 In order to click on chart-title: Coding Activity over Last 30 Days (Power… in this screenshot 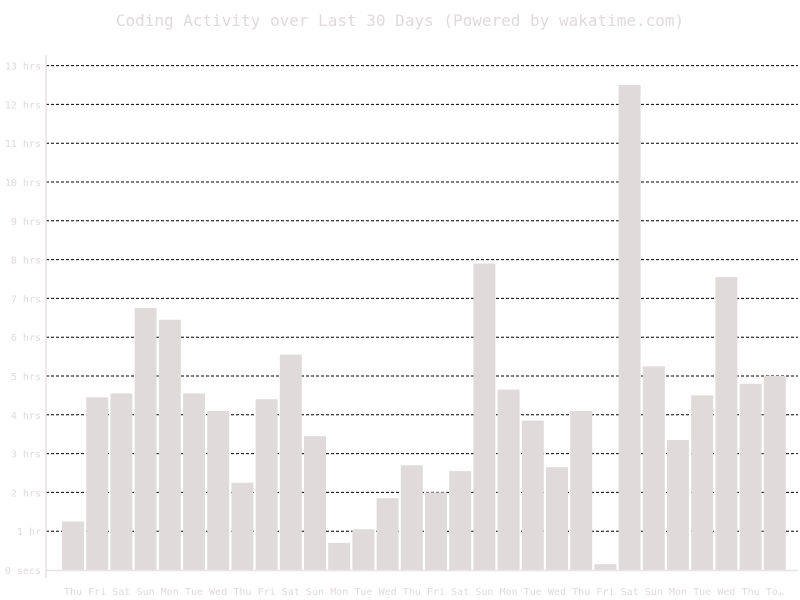, I will do `click(400, 20)`.